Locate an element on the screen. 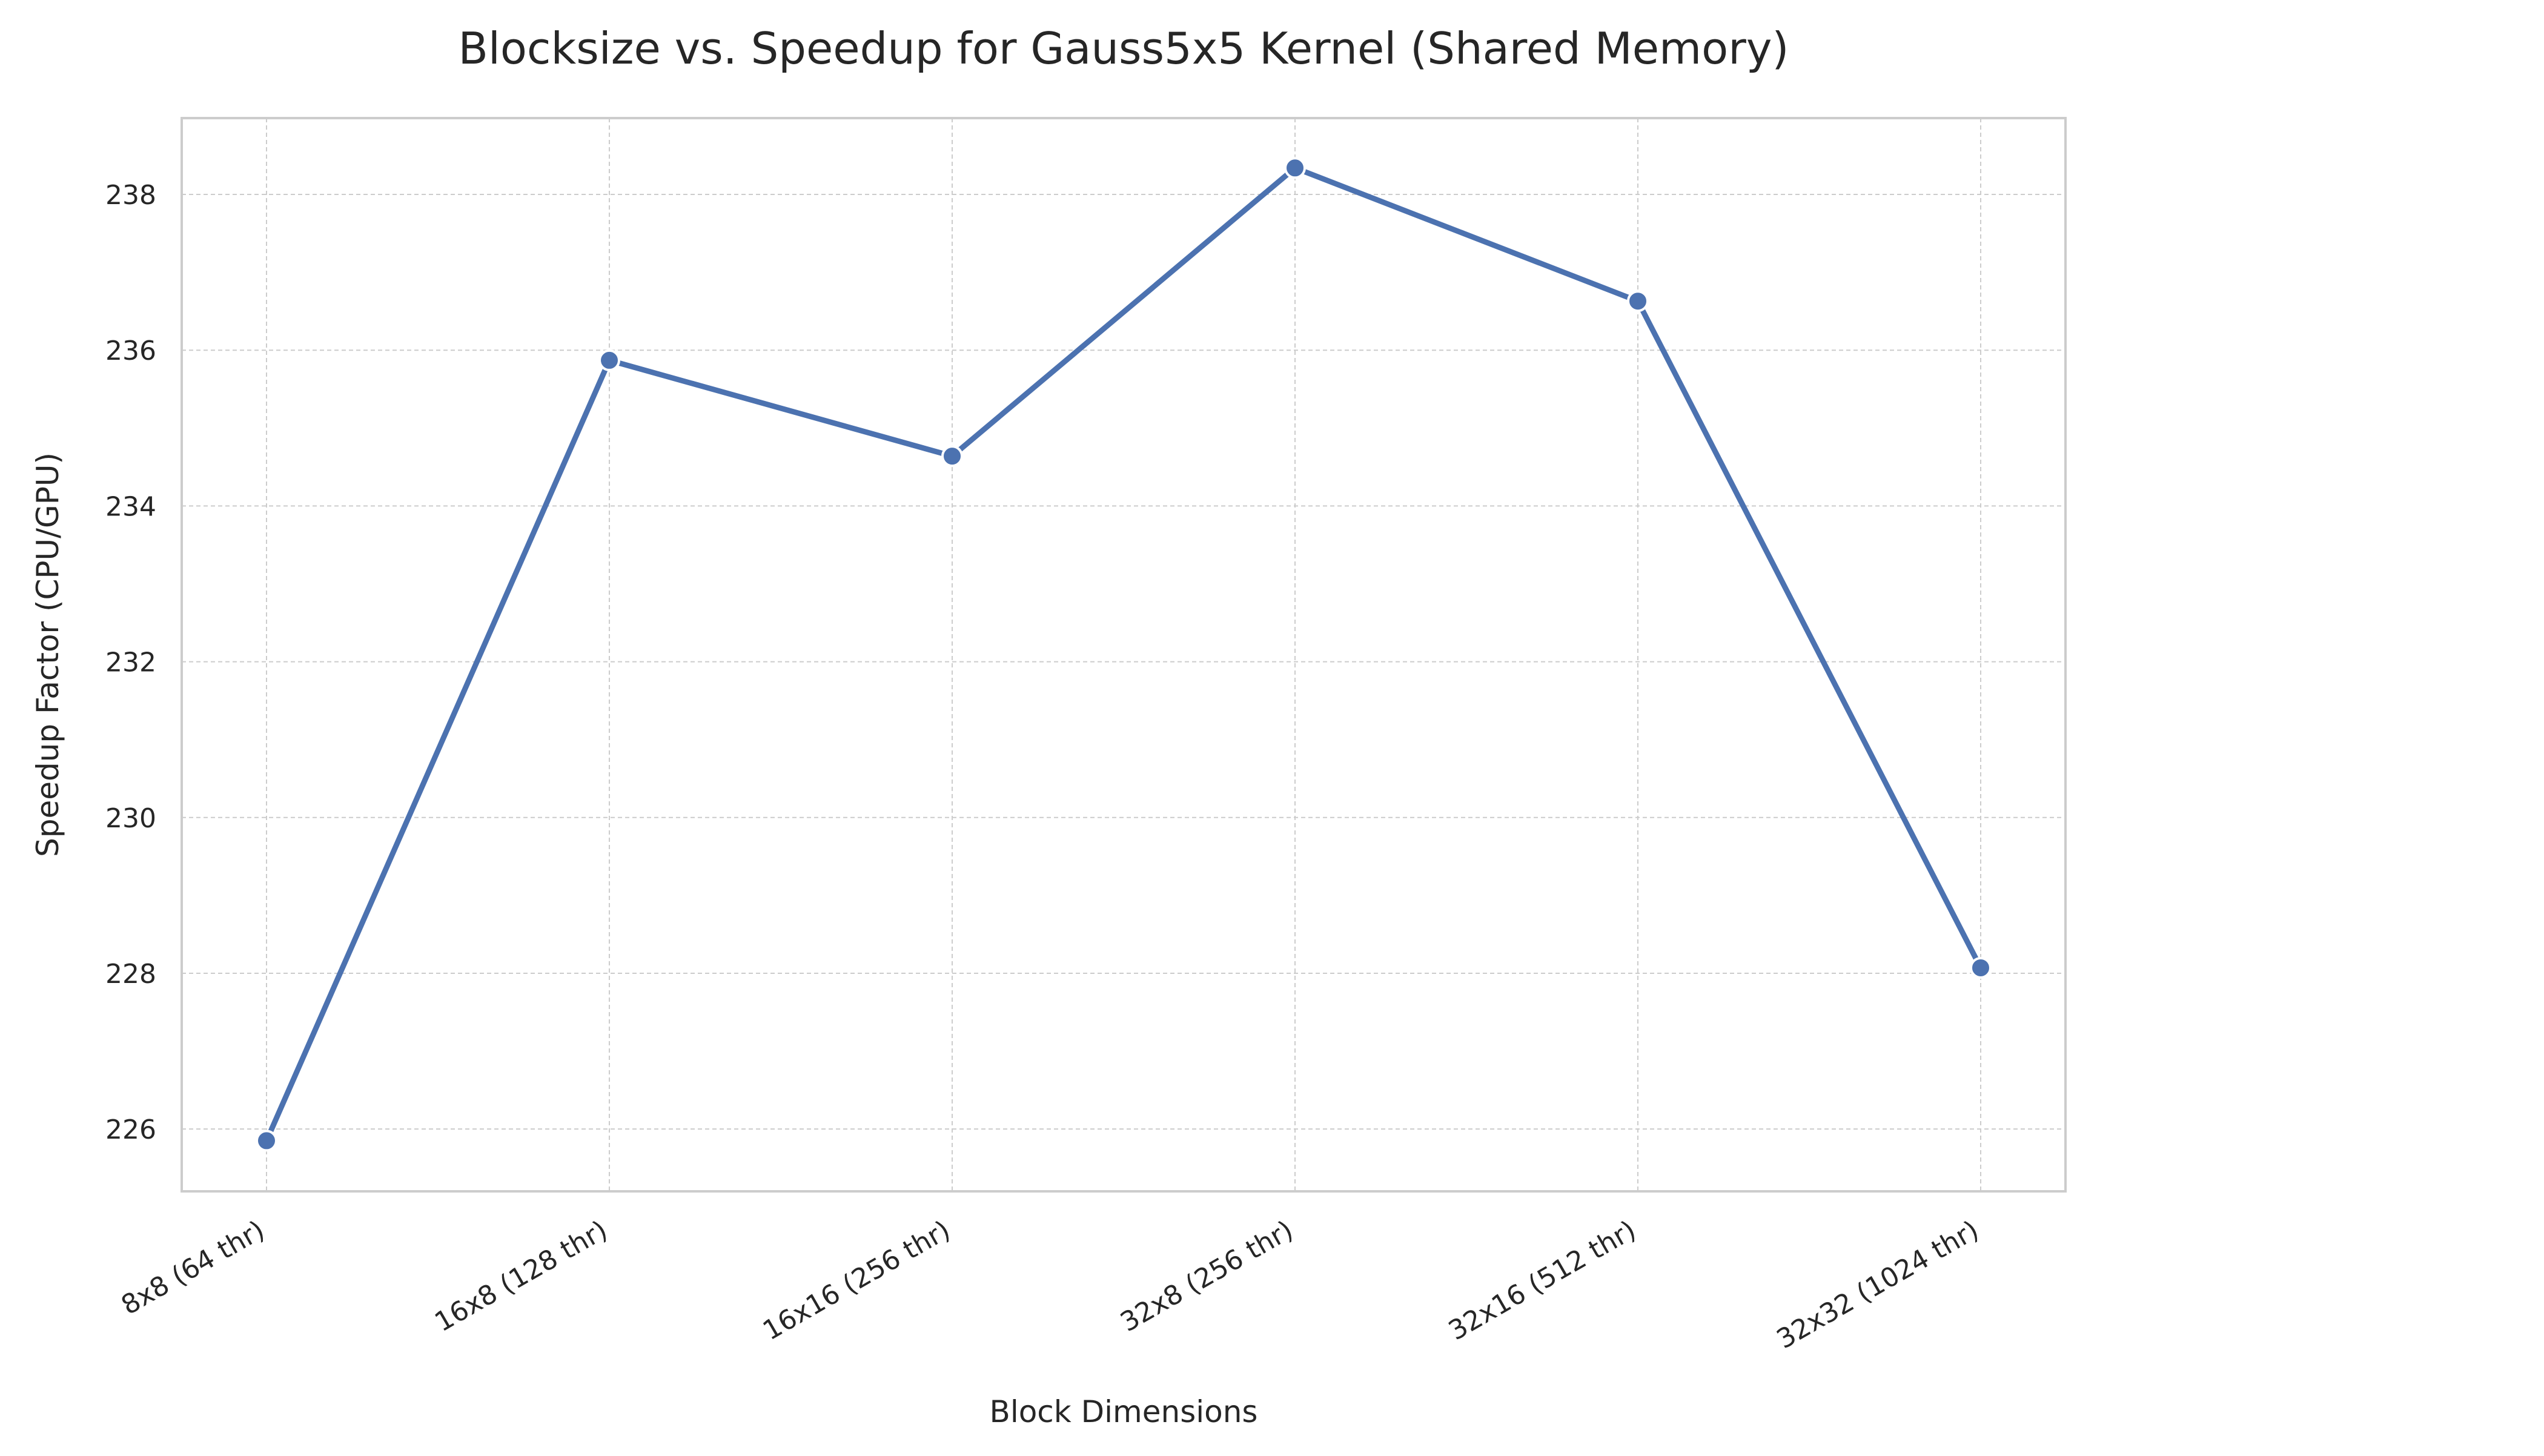 The width and height of the screenshot is (2544, 1456). x-tick-label: 32x16 (512 thr) is located at coordinates (1542, 1280).